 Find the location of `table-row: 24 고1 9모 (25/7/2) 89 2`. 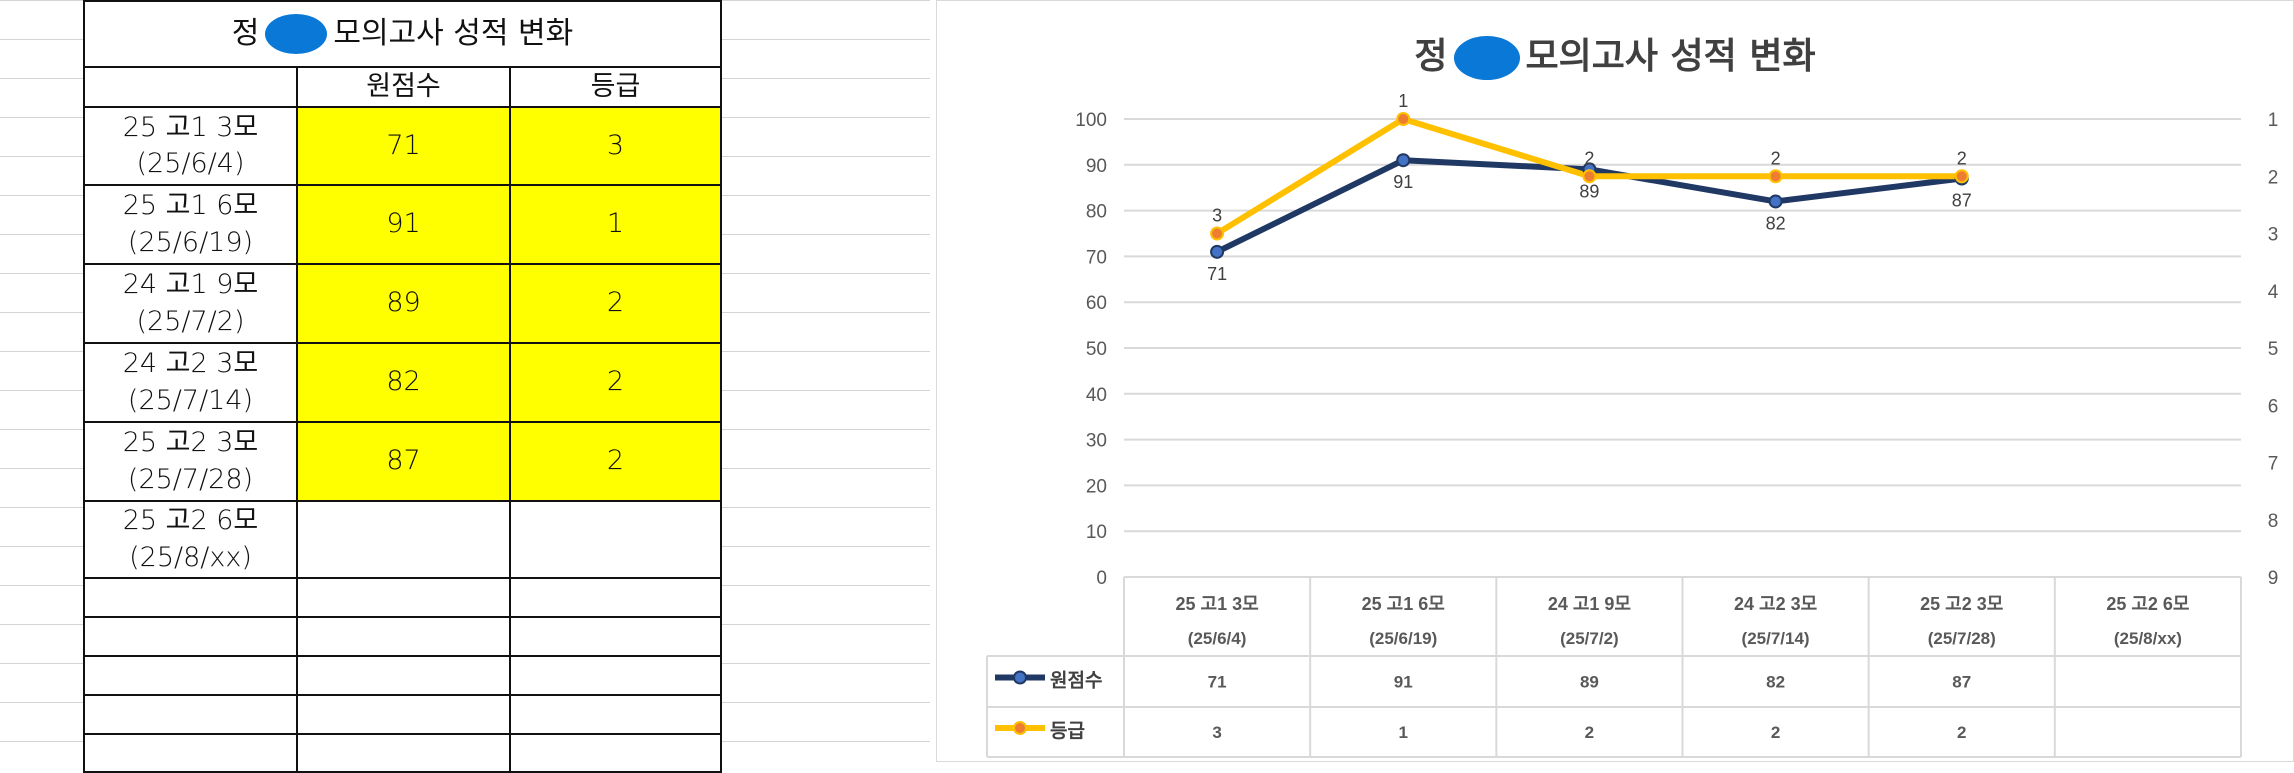

table-row: 24 고1 9모 (25/7/2) 89 2 is located at coordinates (402, 303).